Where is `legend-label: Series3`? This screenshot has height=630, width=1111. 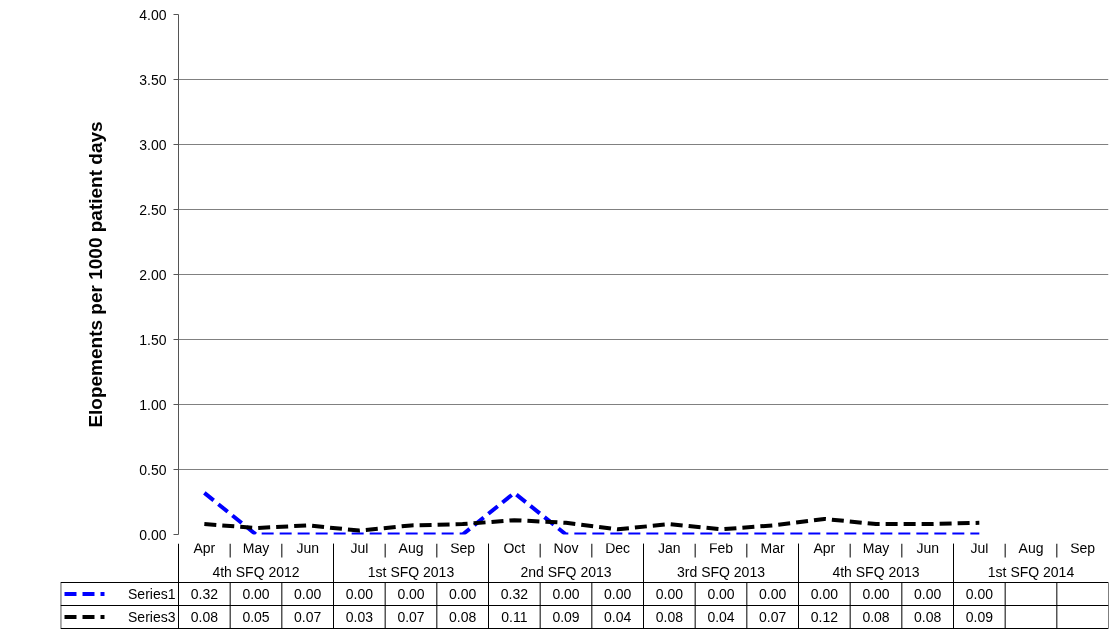
legend-label: Series3 is located at coordinates (152, 617).